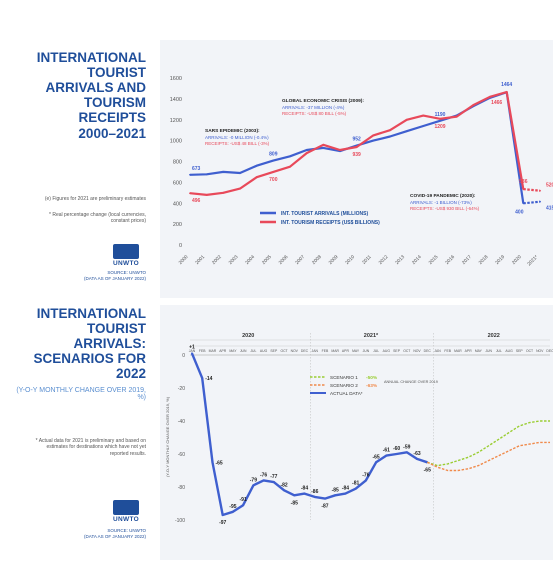 This screenshot has height=575, width=559. Describe the element at coordinates (126, 511) in the screenshot. I see `unwto-logo: UNWTO` at that location.